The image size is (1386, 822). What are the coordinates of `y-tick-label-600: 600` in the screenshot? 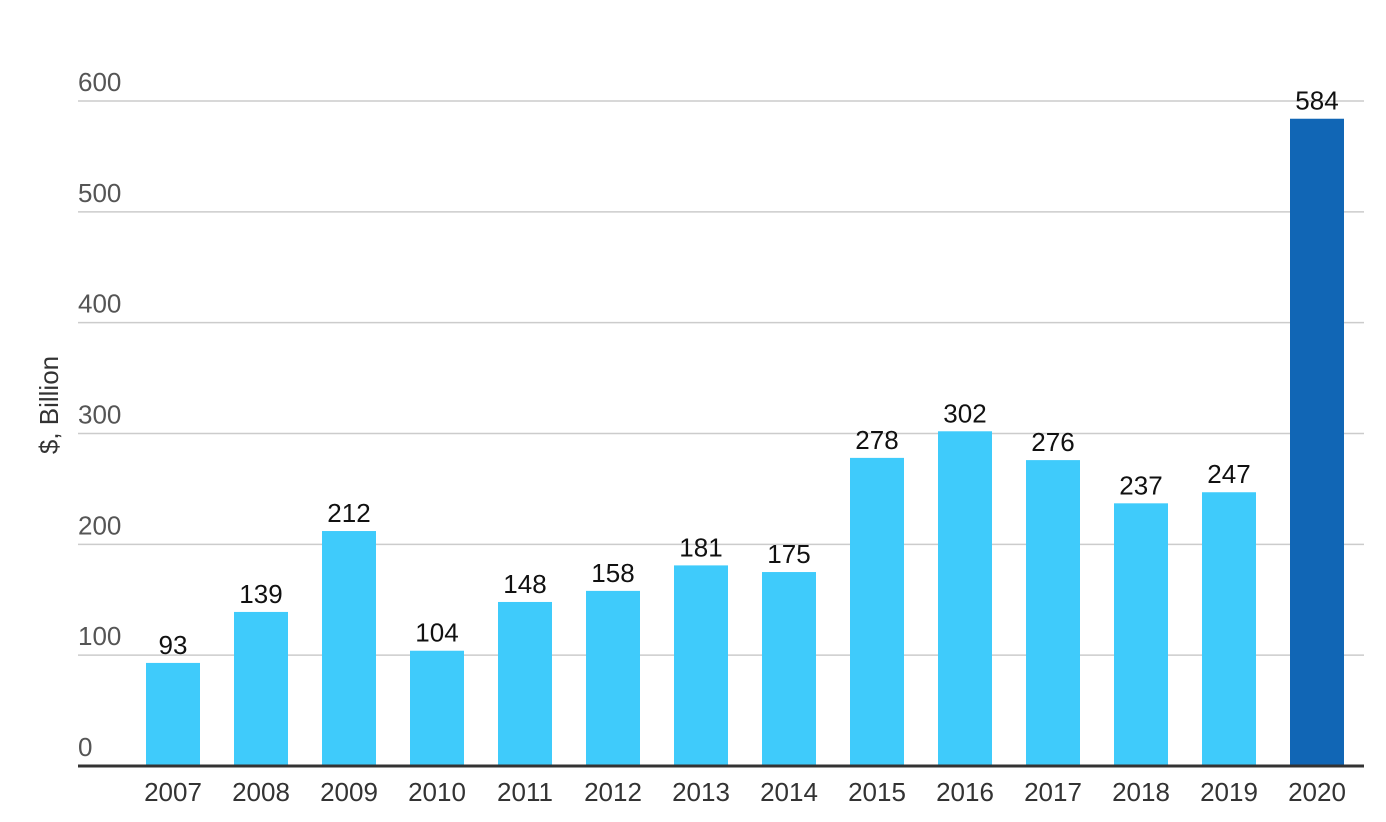 It's located at (99, 82).